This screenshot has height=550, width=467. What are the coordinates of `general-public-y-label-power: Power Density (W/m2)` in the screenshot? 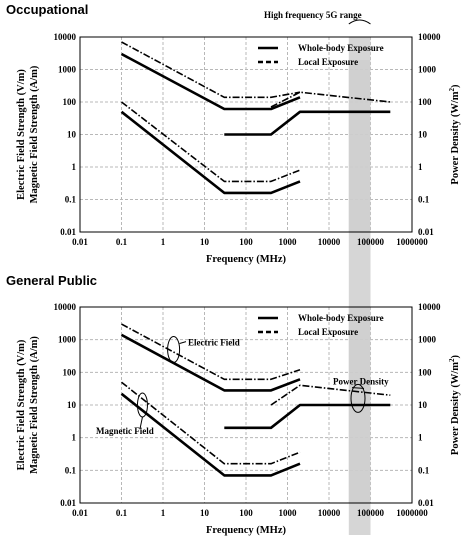 It's located at (454, 404).